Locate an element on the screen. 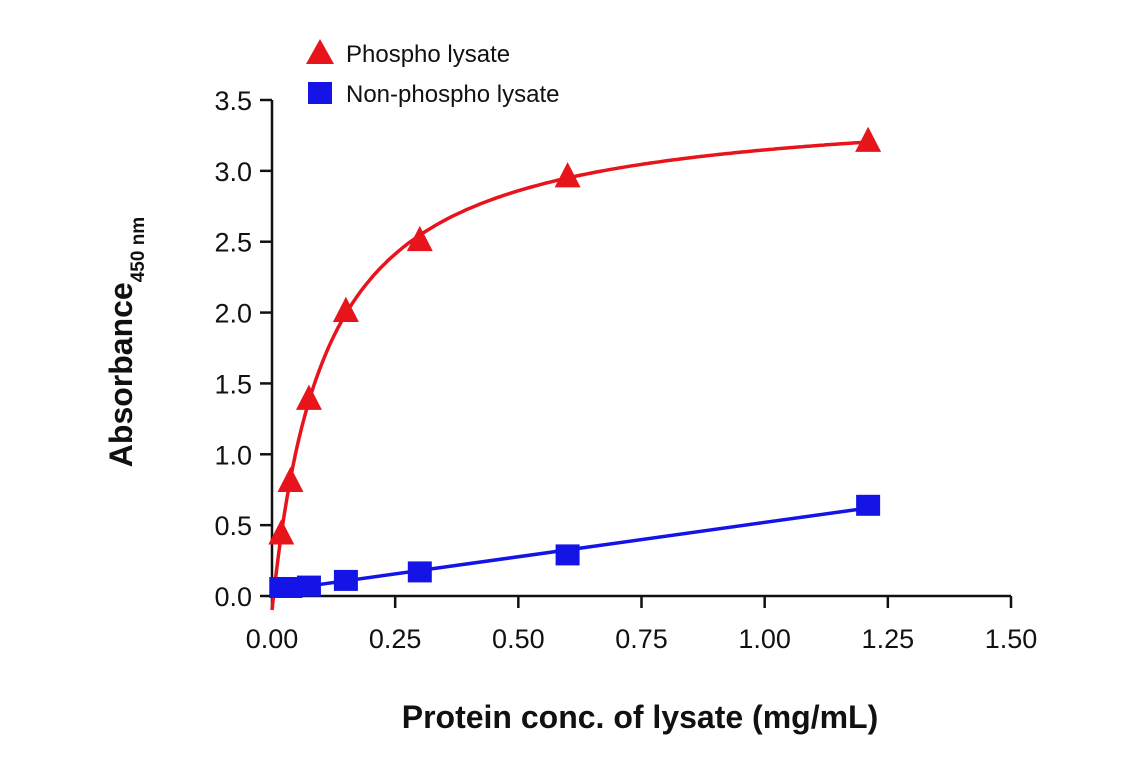 The image size is (1141, 768). y-tick-label: 3.0 is located at coordinates (233, 172).